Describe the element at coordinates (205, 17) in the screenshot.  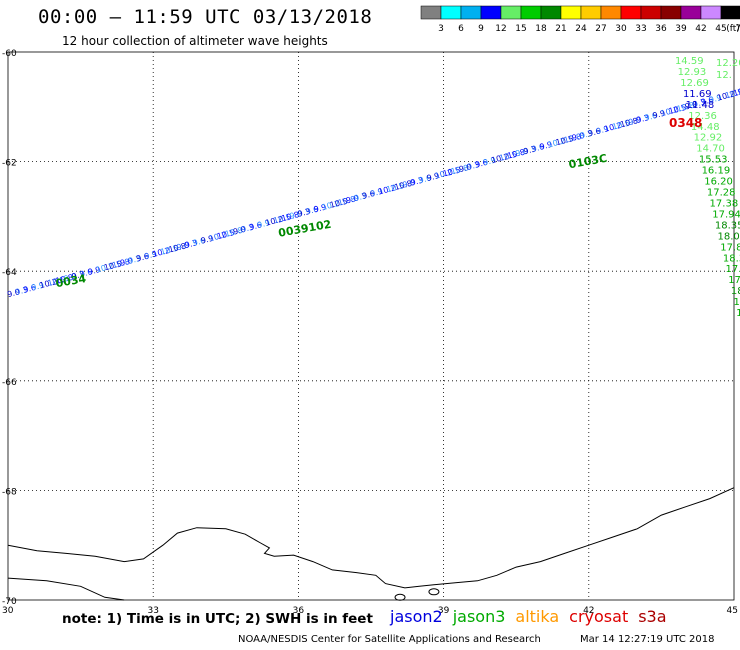
I see `map-title: 00:00 – 11:59 UTC 03/13/2018` at that location.